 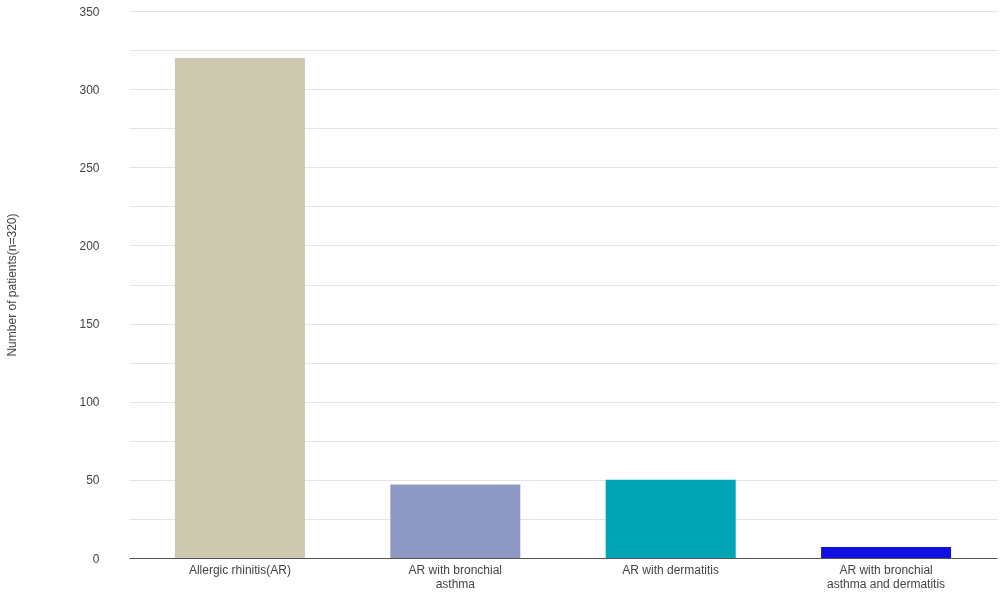 I want to click on x-tick-label: AR with dermatitis, so click(x=671, y=569).